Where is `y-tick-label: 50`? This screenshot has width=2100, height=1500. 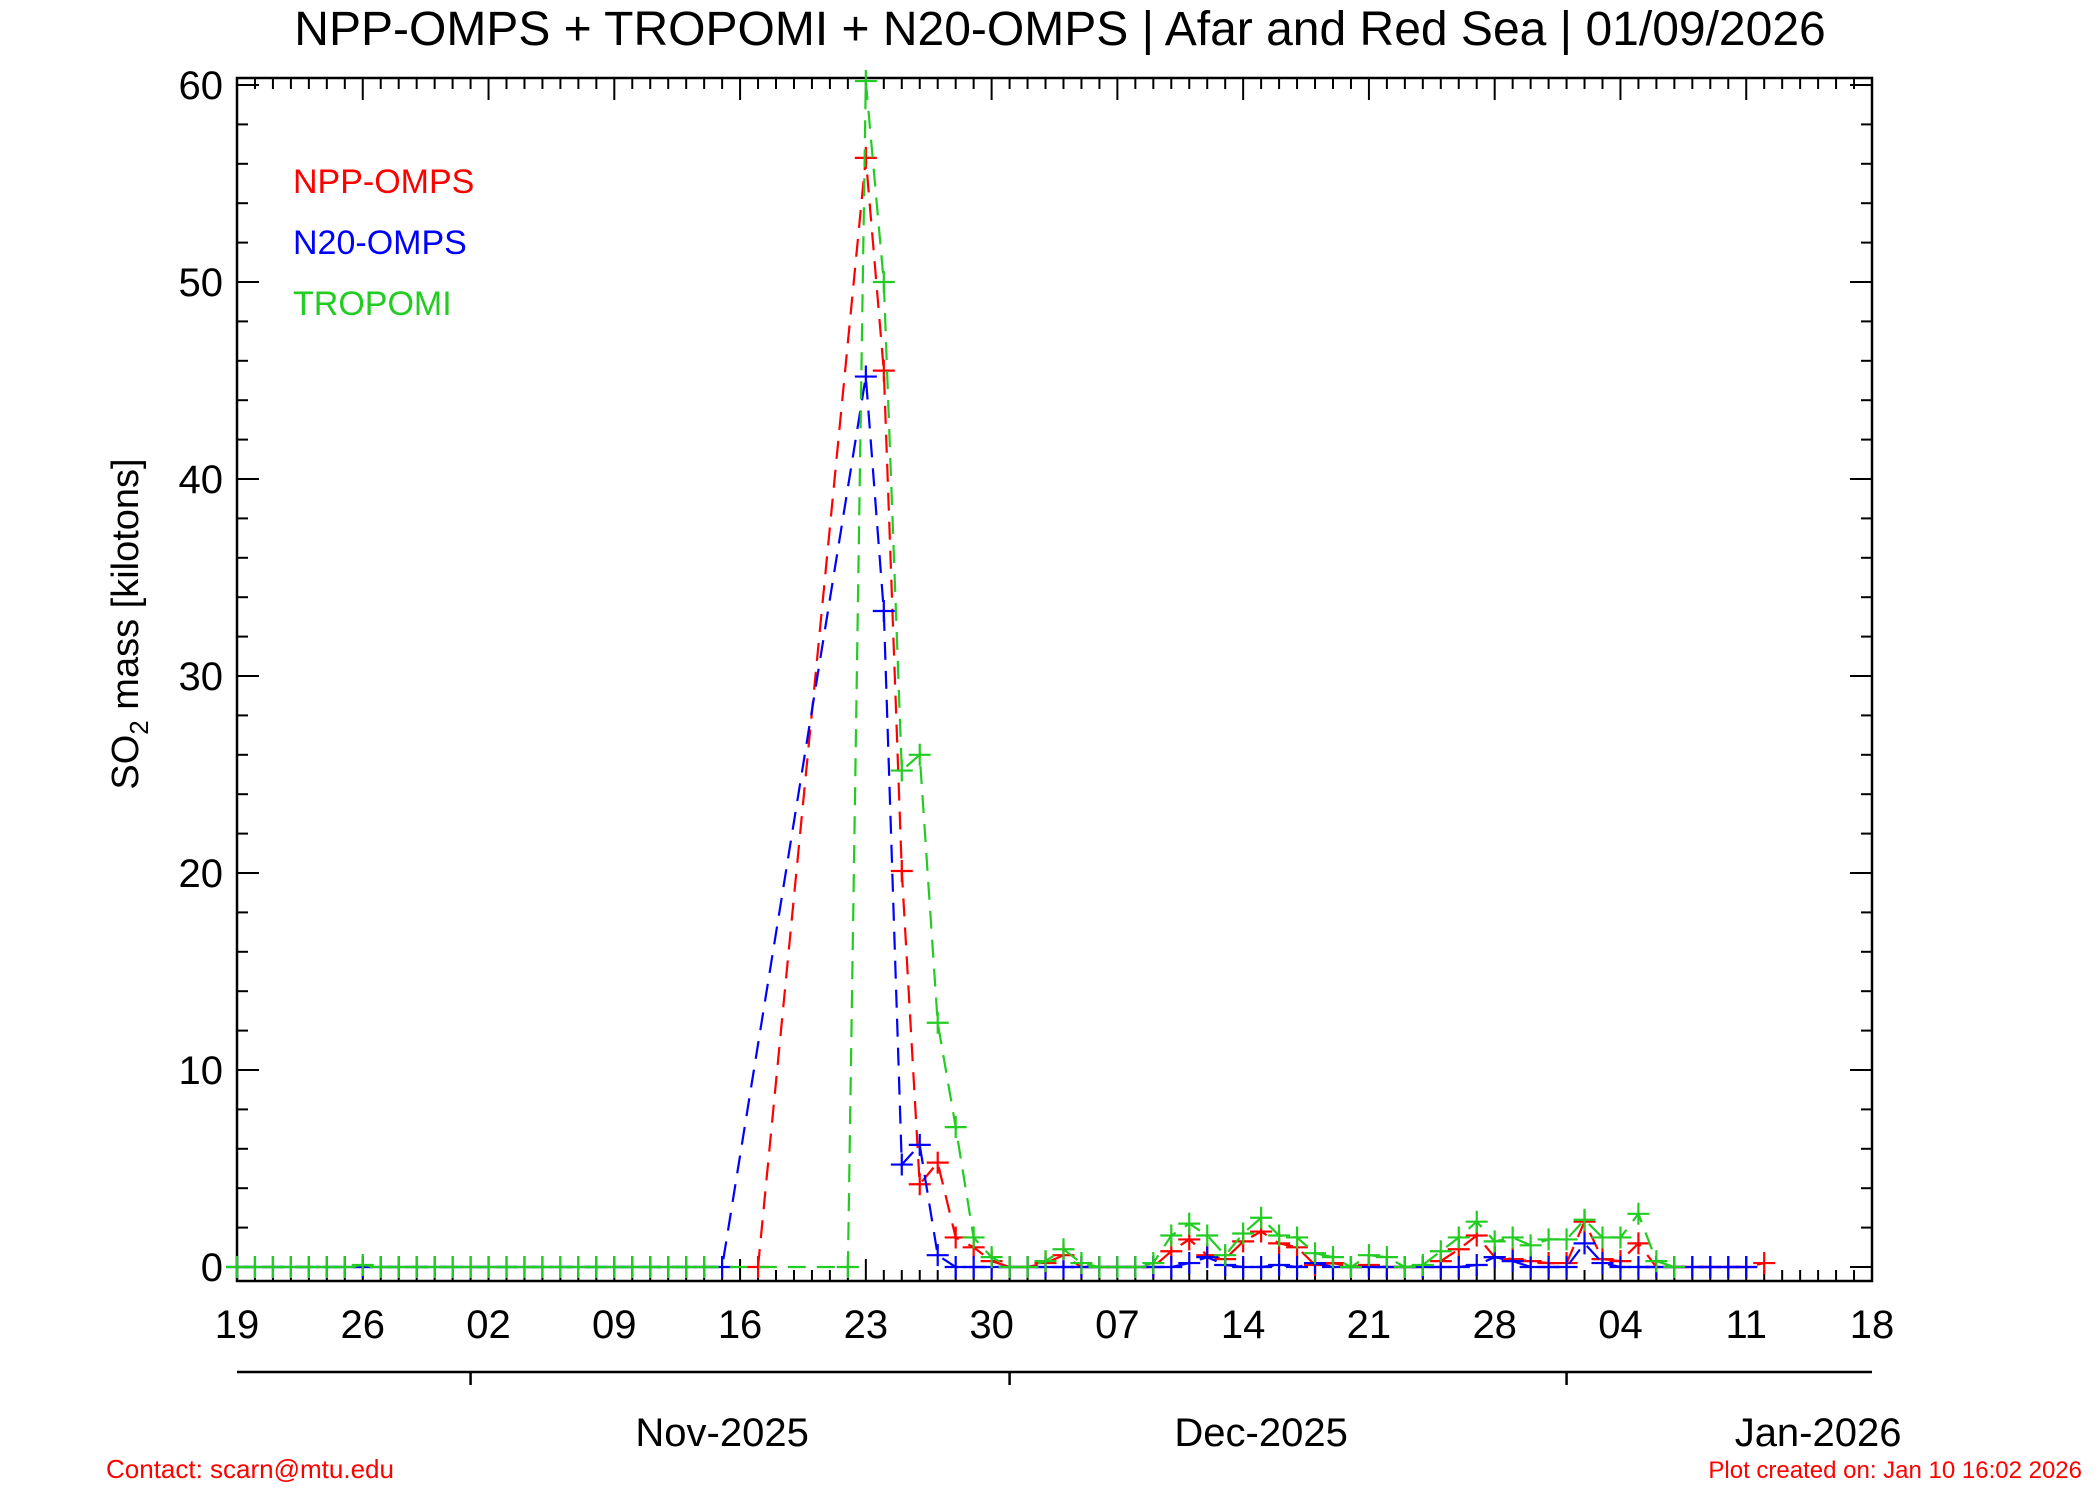 y-tick-label: 50 is located at coordinates (201, 283).